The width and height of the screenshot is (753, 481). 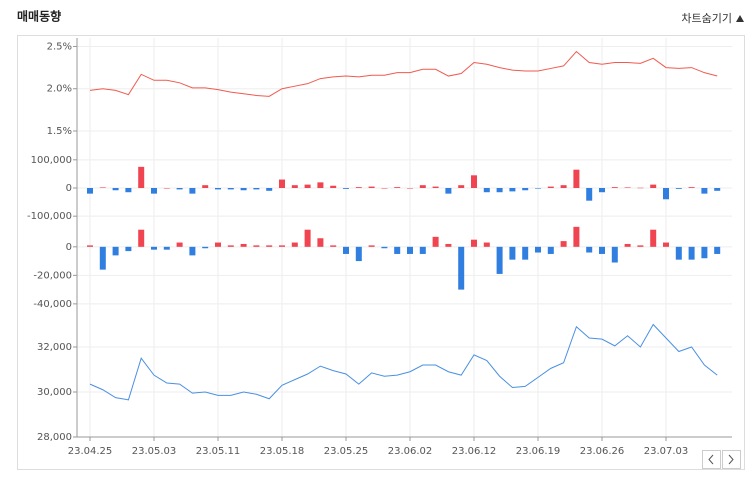 What do you see at coordinates (59, 89) in the screenshot?
I see `y-tick-label: 2.0%` at bounding box center [59, 89].